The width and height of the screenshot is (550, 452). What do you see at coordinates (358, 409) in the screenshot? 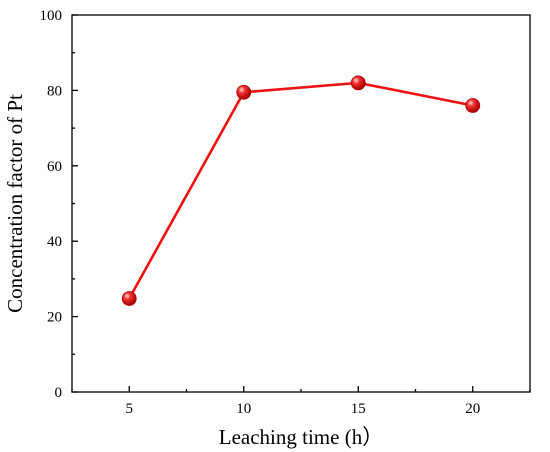
I see `x-tick-label: 15` at bounding box center [358, 409].